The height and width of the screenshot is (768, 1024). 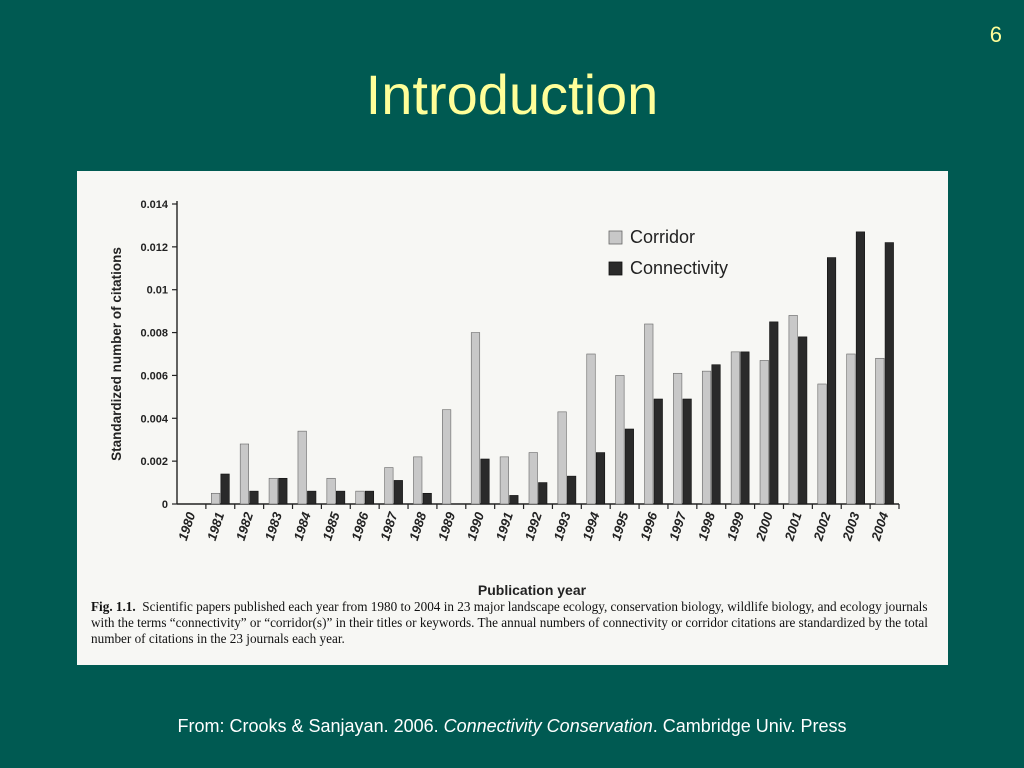 What do you see at coordinates (679, 268) in the screenshot?
I see `legend-label: Connectivity` at bounding box center [679, 268].